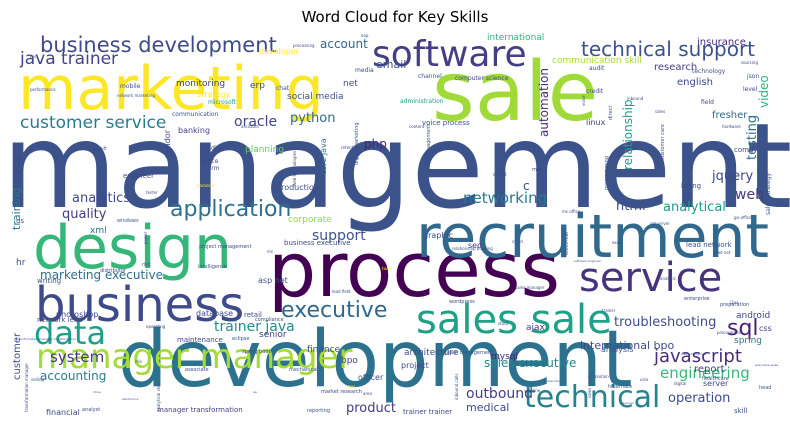 The height and width of the screenshot is (427, 790). I want to click on word-software-engineer: software engineer, so click(588, 261).